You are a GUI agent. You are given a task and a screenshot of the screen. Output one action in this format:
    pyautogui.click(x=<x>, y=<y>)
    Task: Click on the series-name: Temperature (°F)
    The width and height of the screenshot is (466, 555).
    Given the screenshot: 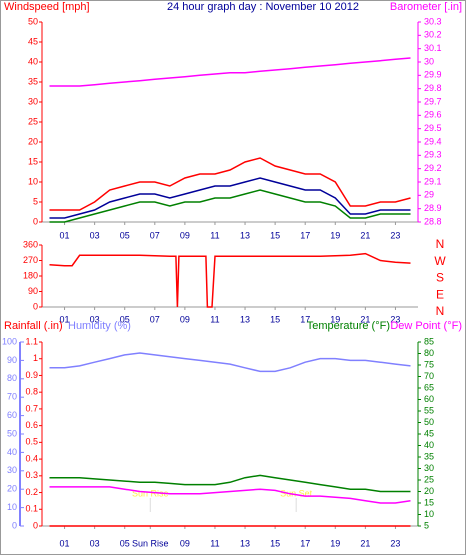 What is the action you would take?
    pyautogui.click(x=348, y=326)
    